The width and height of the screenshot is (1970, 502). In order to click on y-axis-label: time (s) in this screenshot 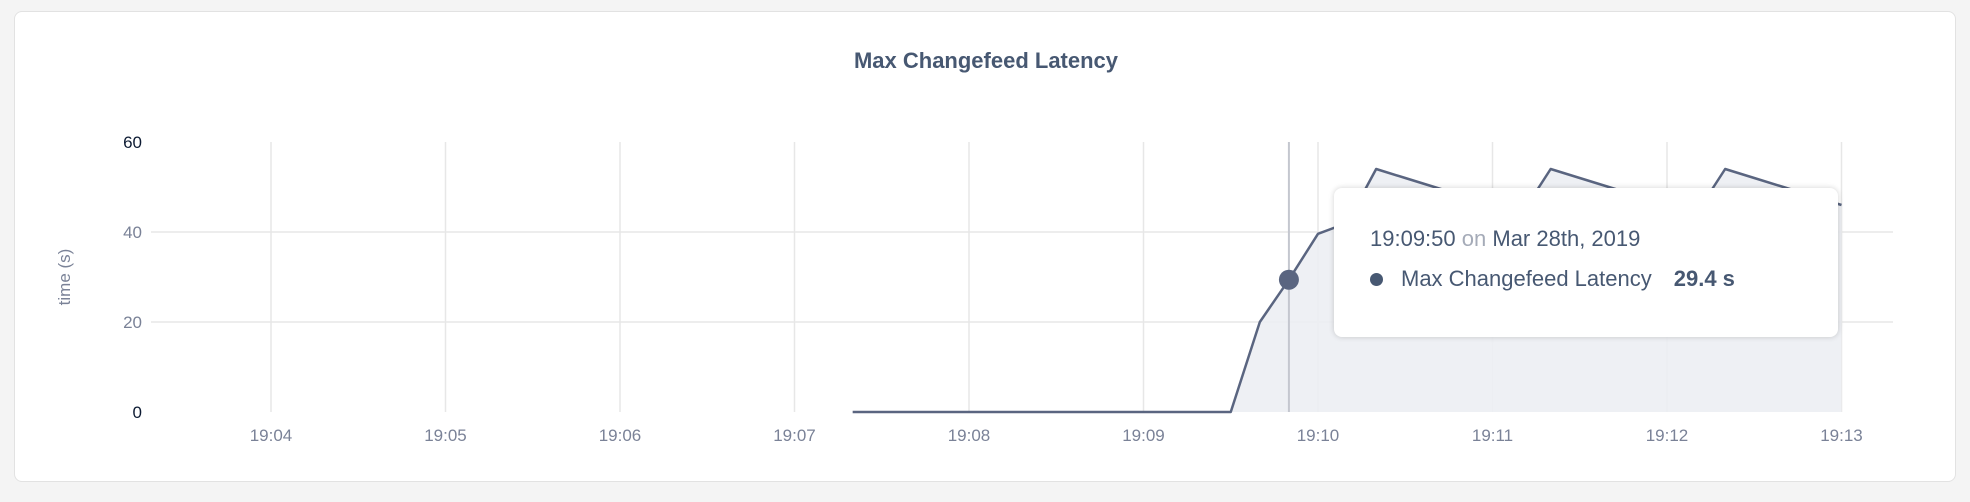, I will do `click(64, 277)`.